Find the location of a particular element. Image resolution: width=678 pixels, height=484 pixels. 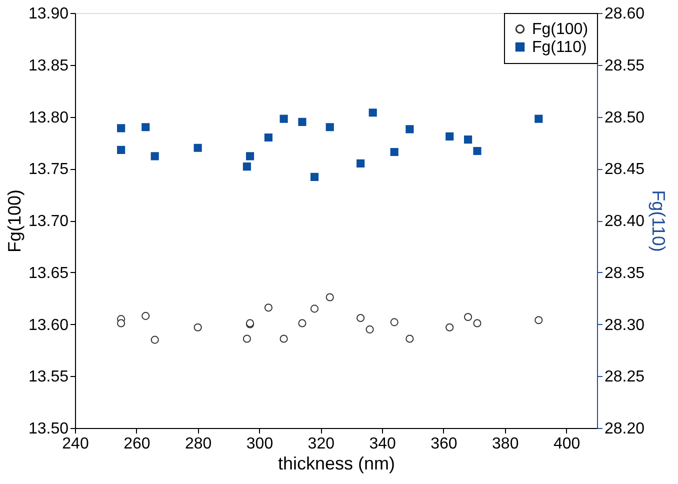

y2-tick-label: 28.35 is located at coordinates (624, 273).